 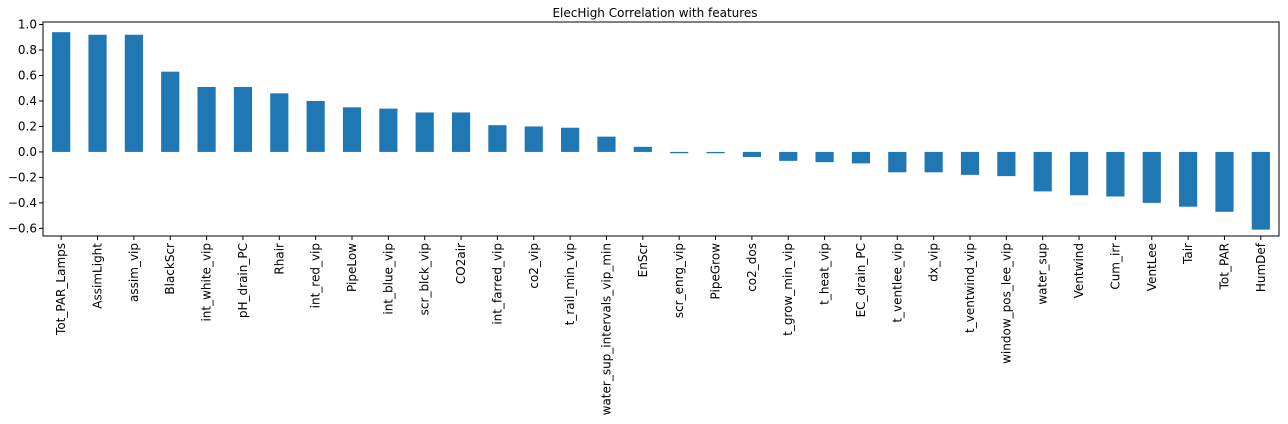 What do you see at coordinates (788, 289) in the screenshot?
I see `x-tick-label: t_grow_min_vip` at bounding box center [788, 289].